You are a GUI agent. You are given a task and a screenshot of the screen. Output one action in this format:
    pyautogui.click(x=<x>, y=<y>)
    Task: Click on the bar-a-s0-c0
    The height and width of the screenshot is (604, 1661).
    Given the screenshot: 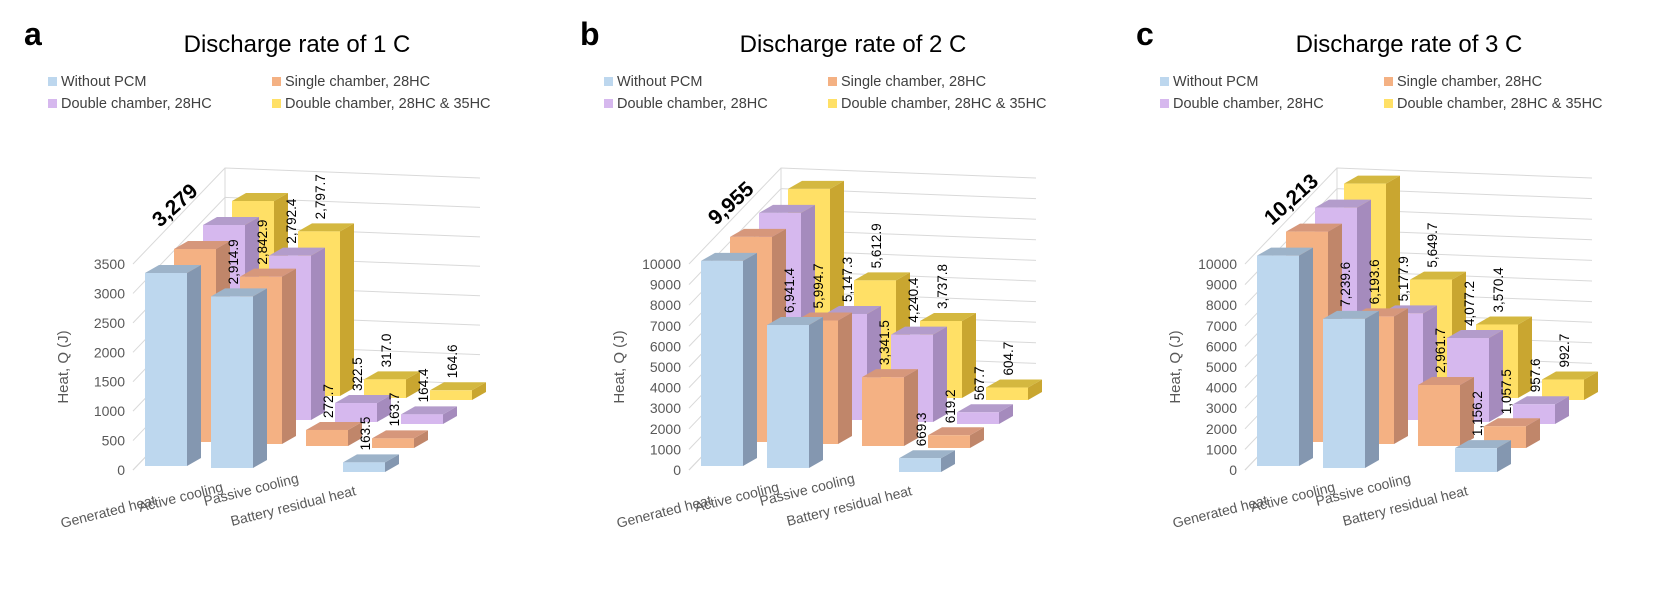 What is the action you would take?
    pyautogui.click(x=173, y=365)
    